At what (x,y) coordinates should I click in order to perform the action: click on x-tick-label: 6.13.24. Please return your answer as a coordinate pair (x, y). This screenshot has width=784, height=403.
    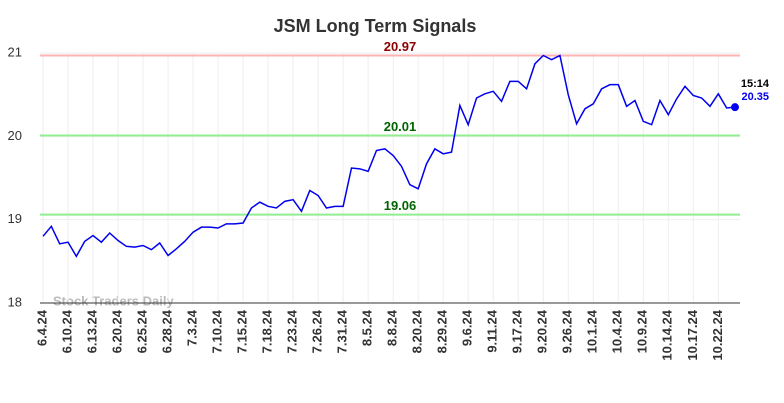
    Looking at the image, I should click on (91, 331).